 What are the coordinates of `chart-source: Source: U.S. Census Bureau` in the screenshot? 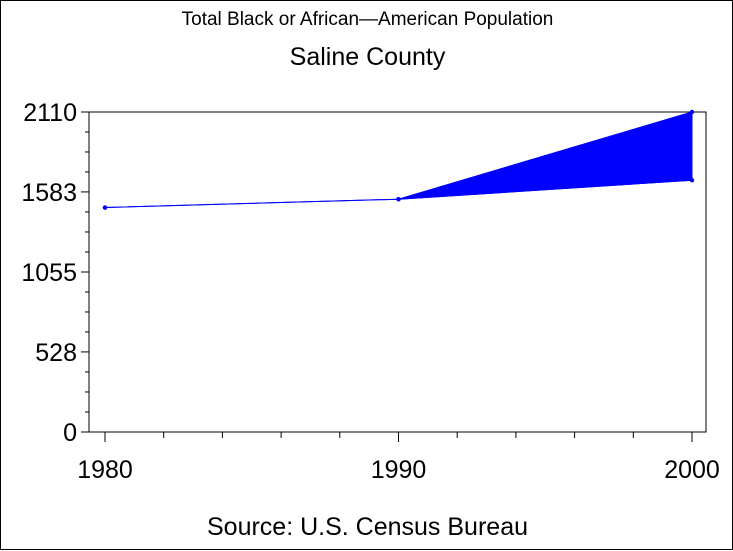 It's located at (367, 527).